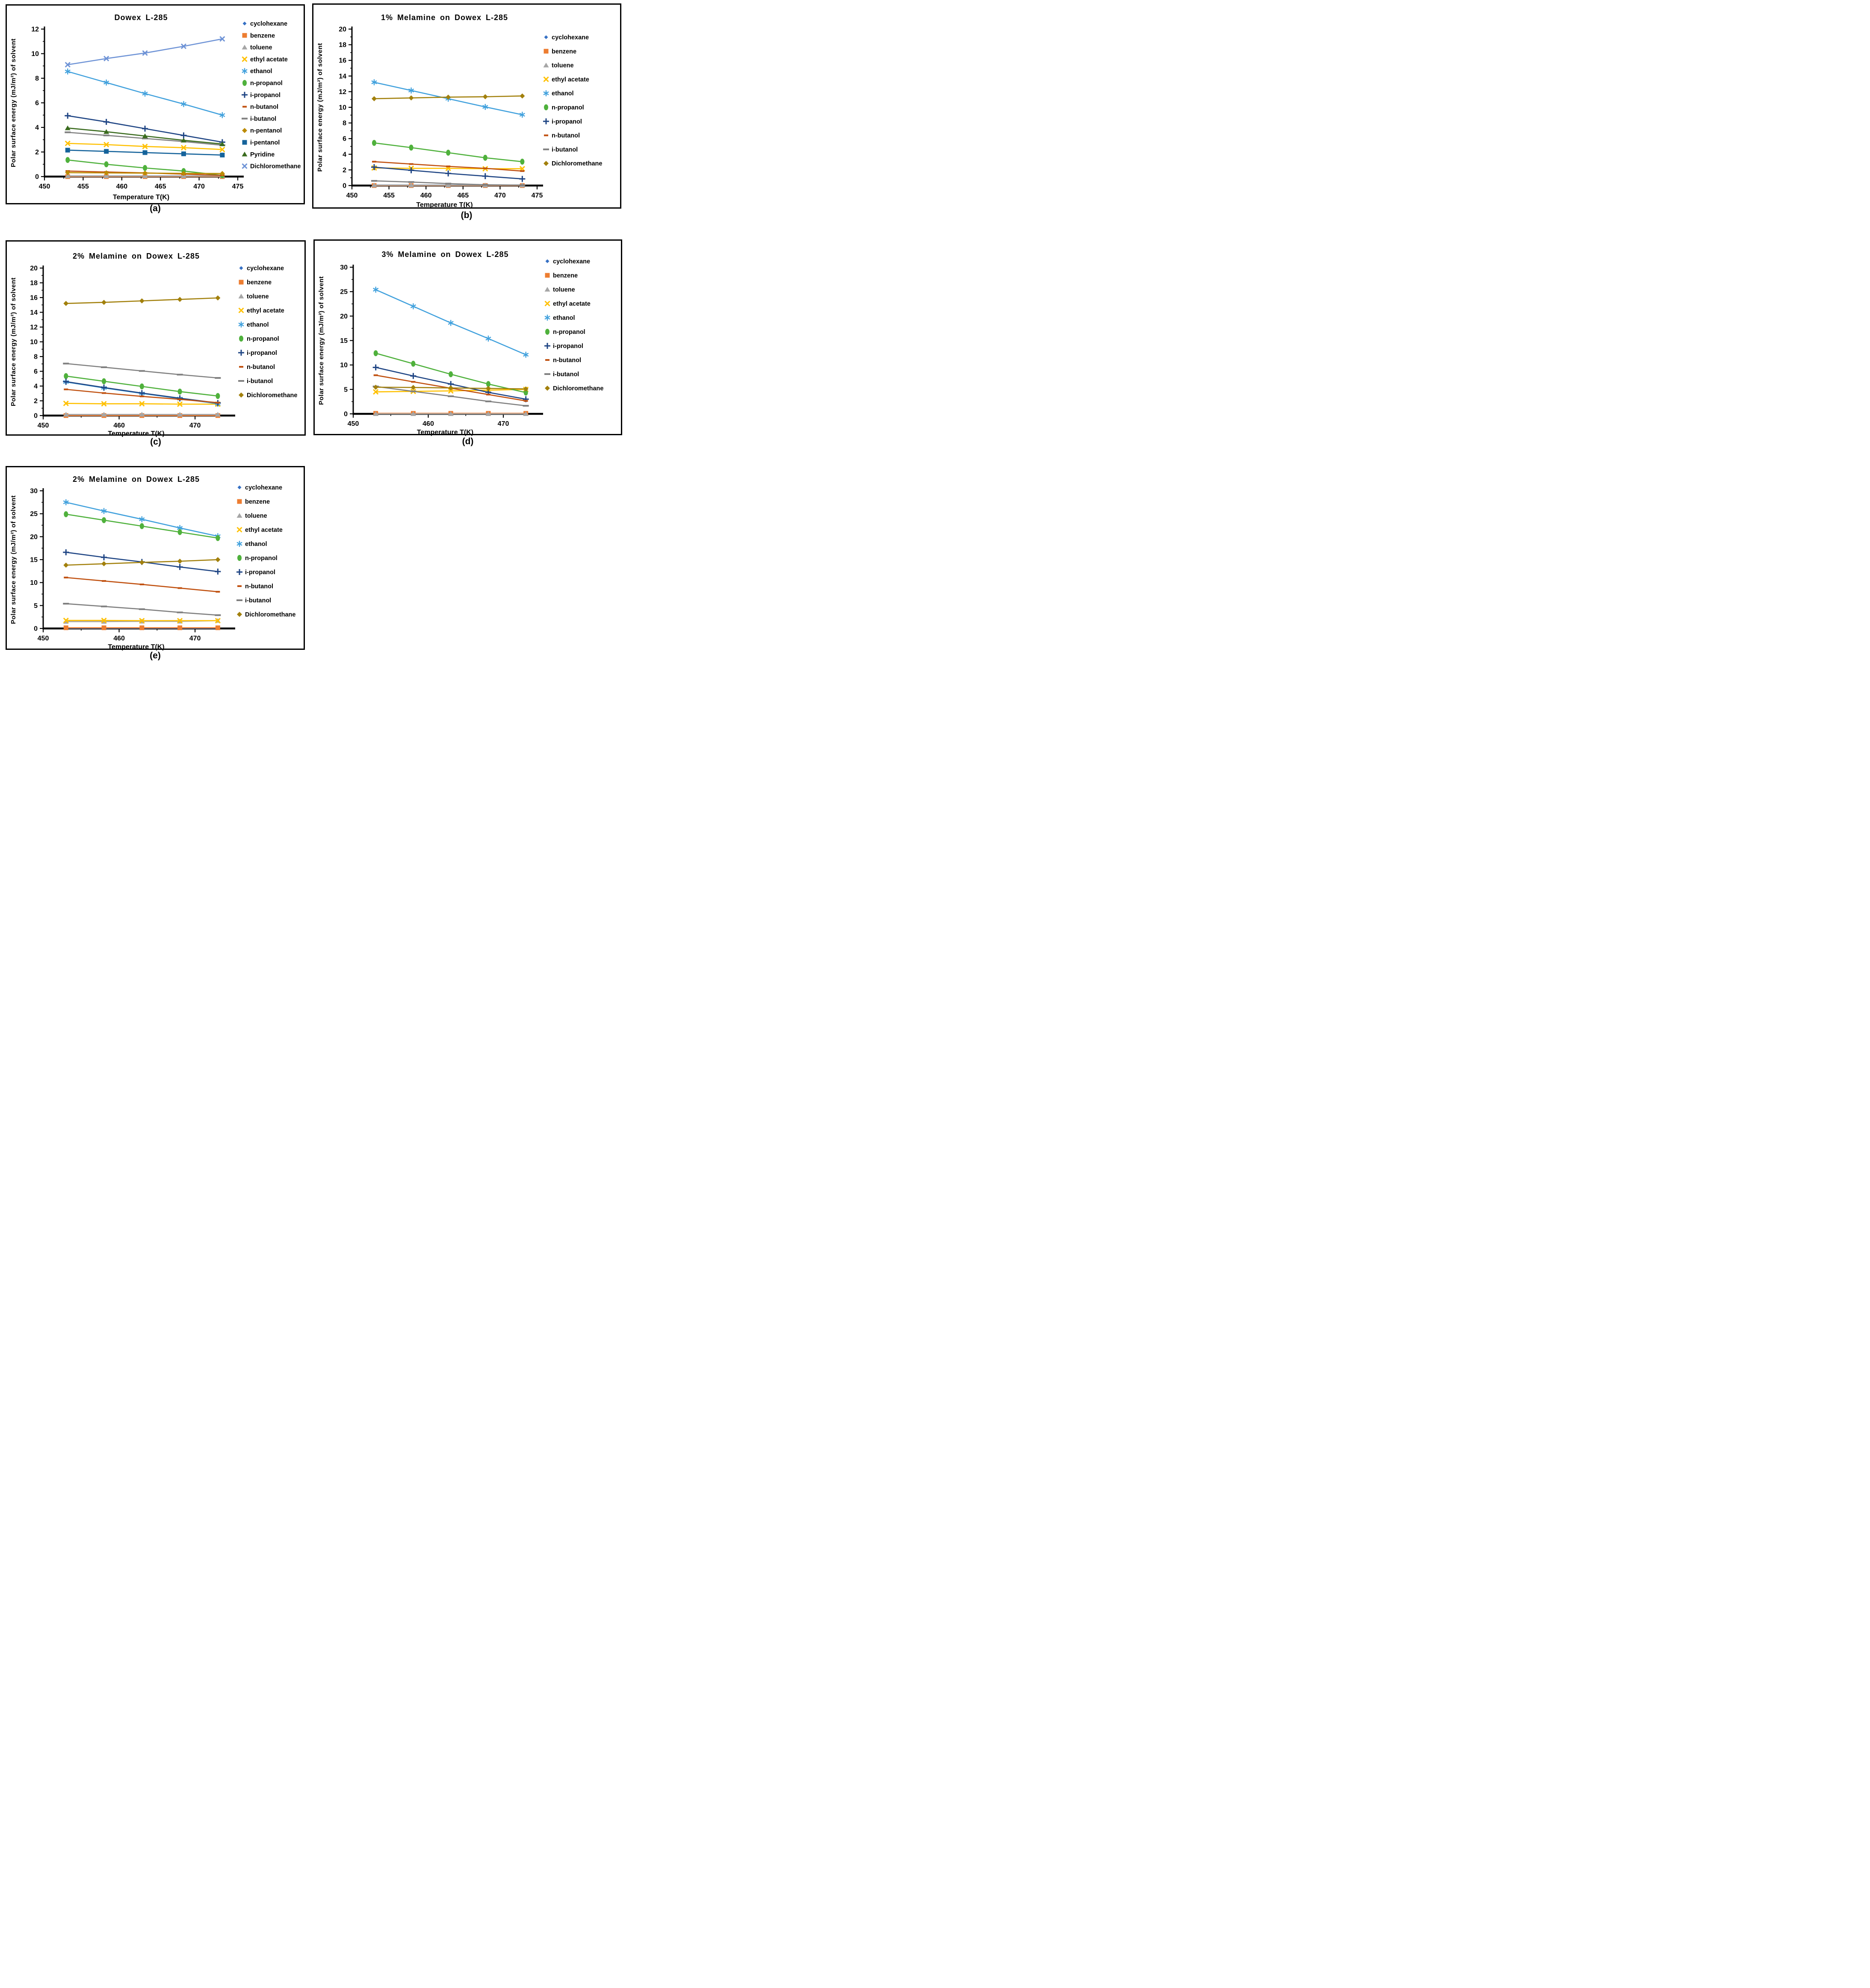 The height and width of the screenshot is (1988, 1870). I want to click on legend-item-toluene: toluene, so click(253, 296).